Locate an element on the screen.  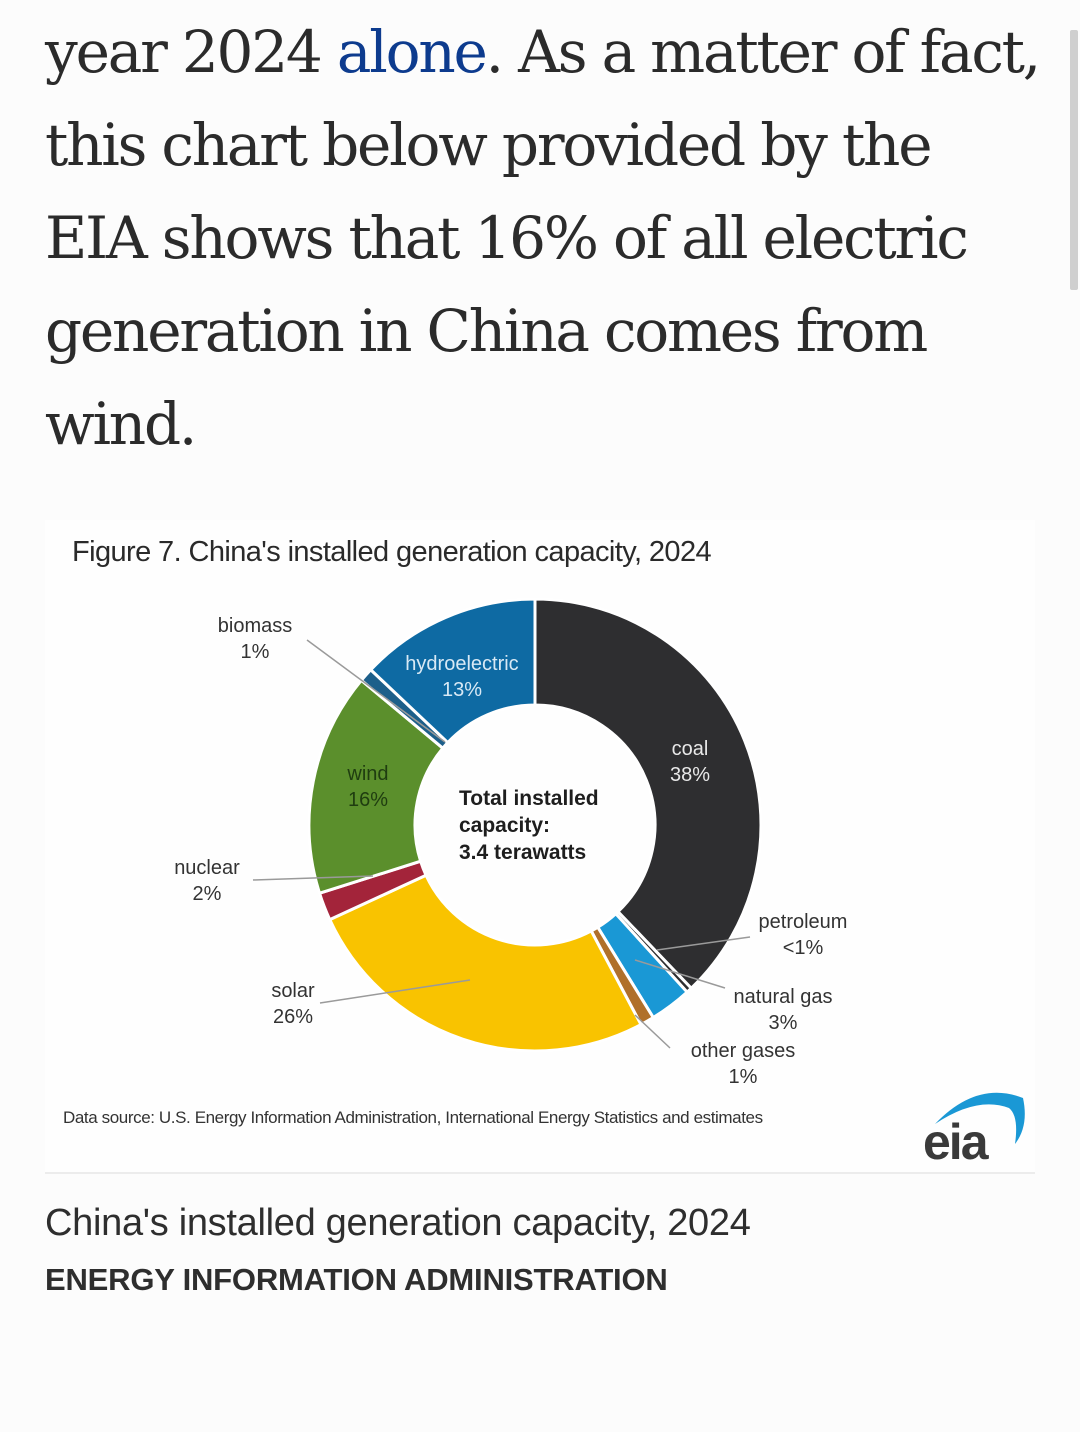
slice-label-other-gases: other gases is located at coordinates (743, 1051).